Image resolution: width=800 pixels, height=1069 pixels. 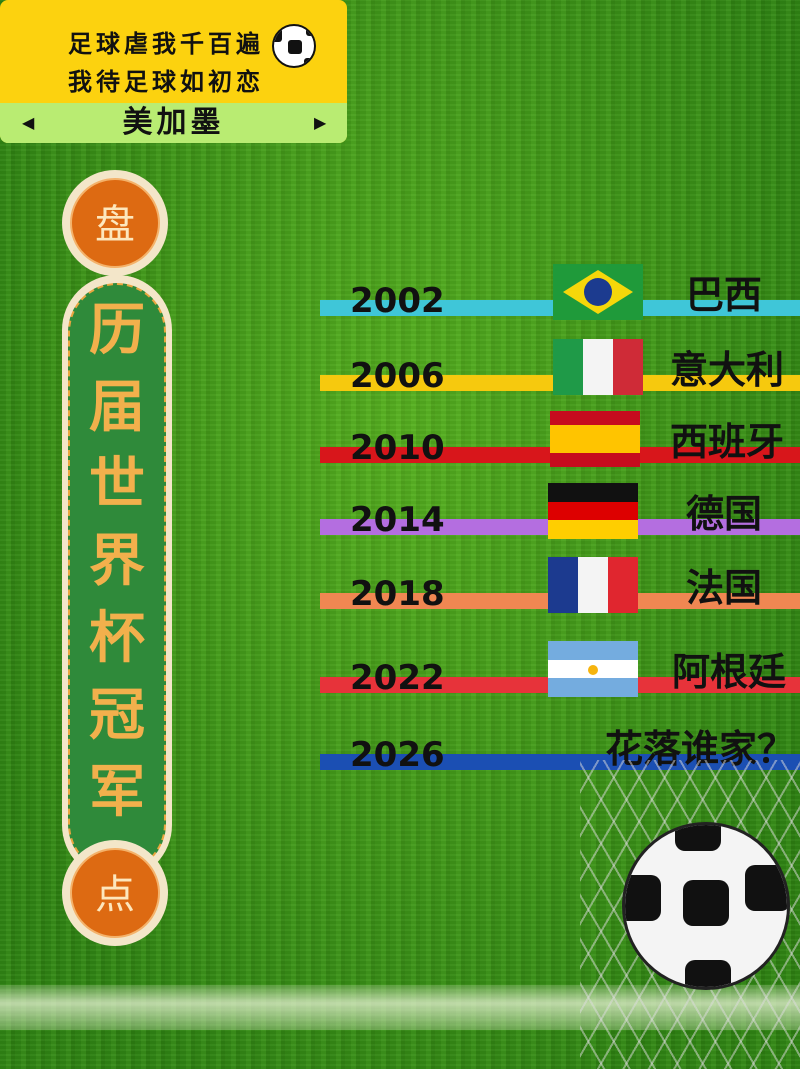 What do you see at coordinates (397, 376) in the screenshot?
I see `year-label: 2006` at bounding box center [397, 376].